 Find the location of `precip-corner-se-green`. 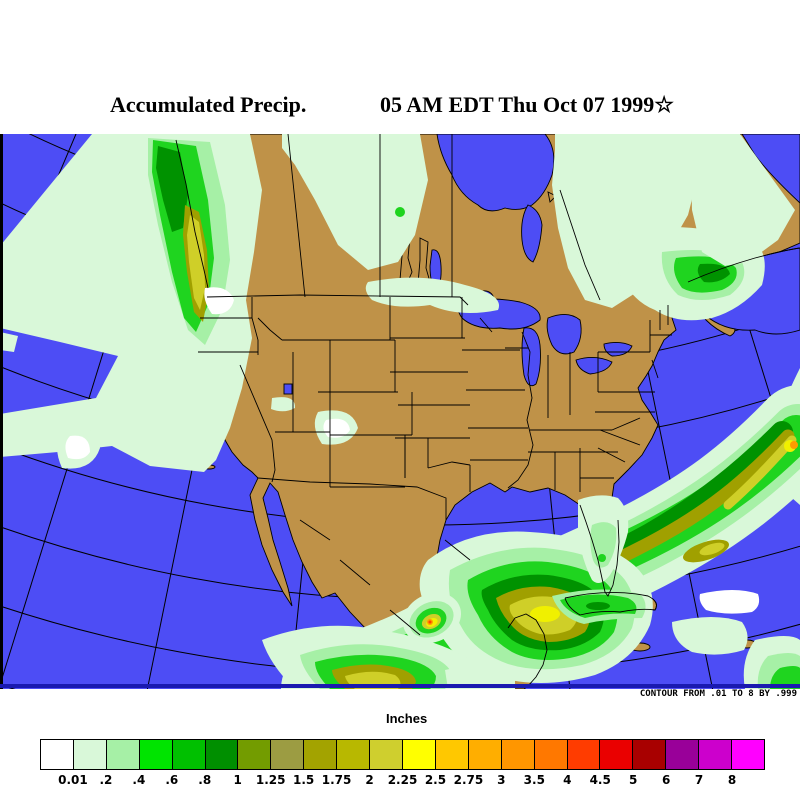

precip-corner-se-green is located at coordinates (785, 677).